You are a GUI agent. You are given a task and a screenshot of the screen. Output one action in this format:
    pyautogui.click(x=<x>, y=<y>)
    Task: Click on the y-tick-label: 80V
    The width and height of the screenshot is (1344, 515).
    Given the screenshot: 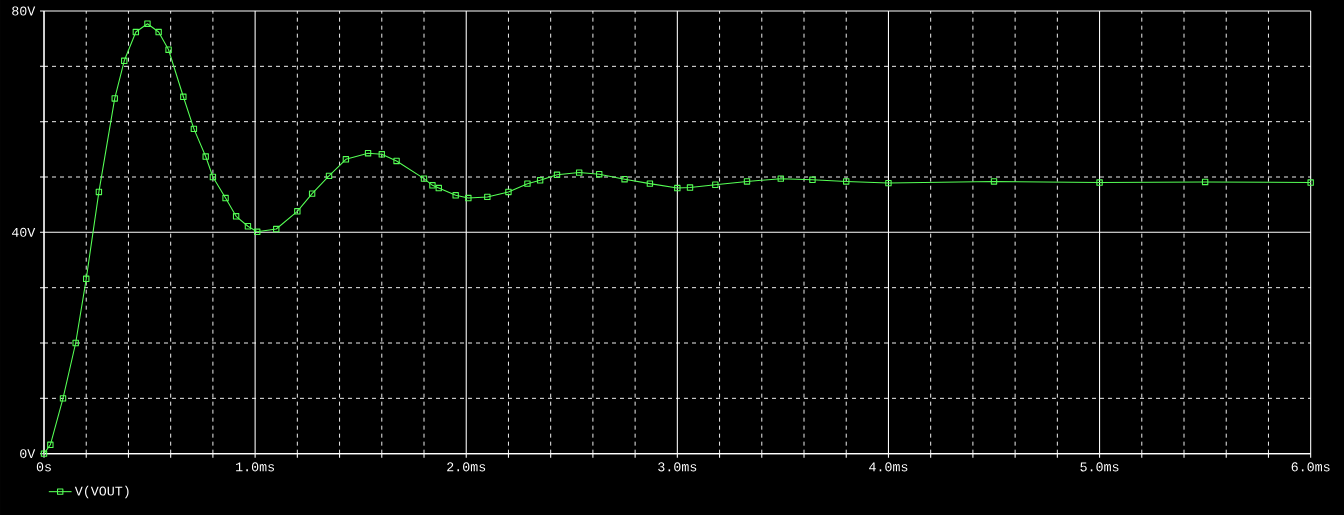 What is the action you would take?
    pyautogui.click(x=24, y=11)
    